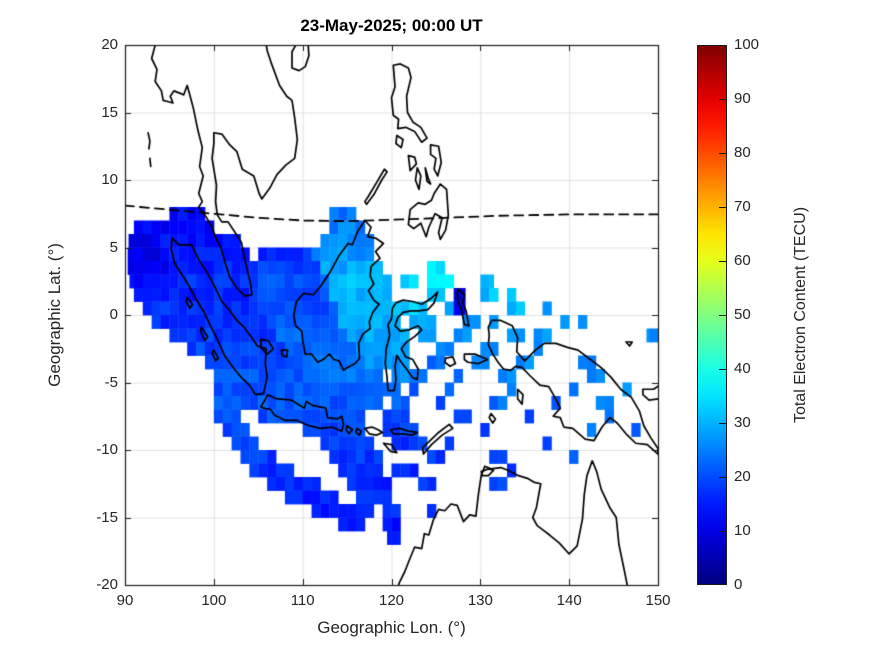 Image resolution: width=875 pixels, height=656 pixels. What do you see at coordinates (742, 530) in the screenshot?
I see `colorbar-tick-label: 10` at bounding box center [742, 530].